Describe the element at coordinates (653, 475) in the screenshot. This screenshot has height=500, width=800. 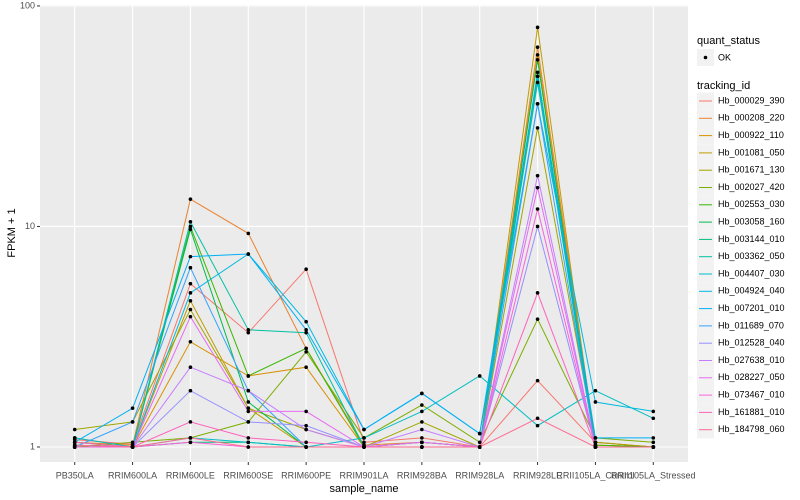
I see `x-tick-label: RRII105LA_Stressed` at that location.